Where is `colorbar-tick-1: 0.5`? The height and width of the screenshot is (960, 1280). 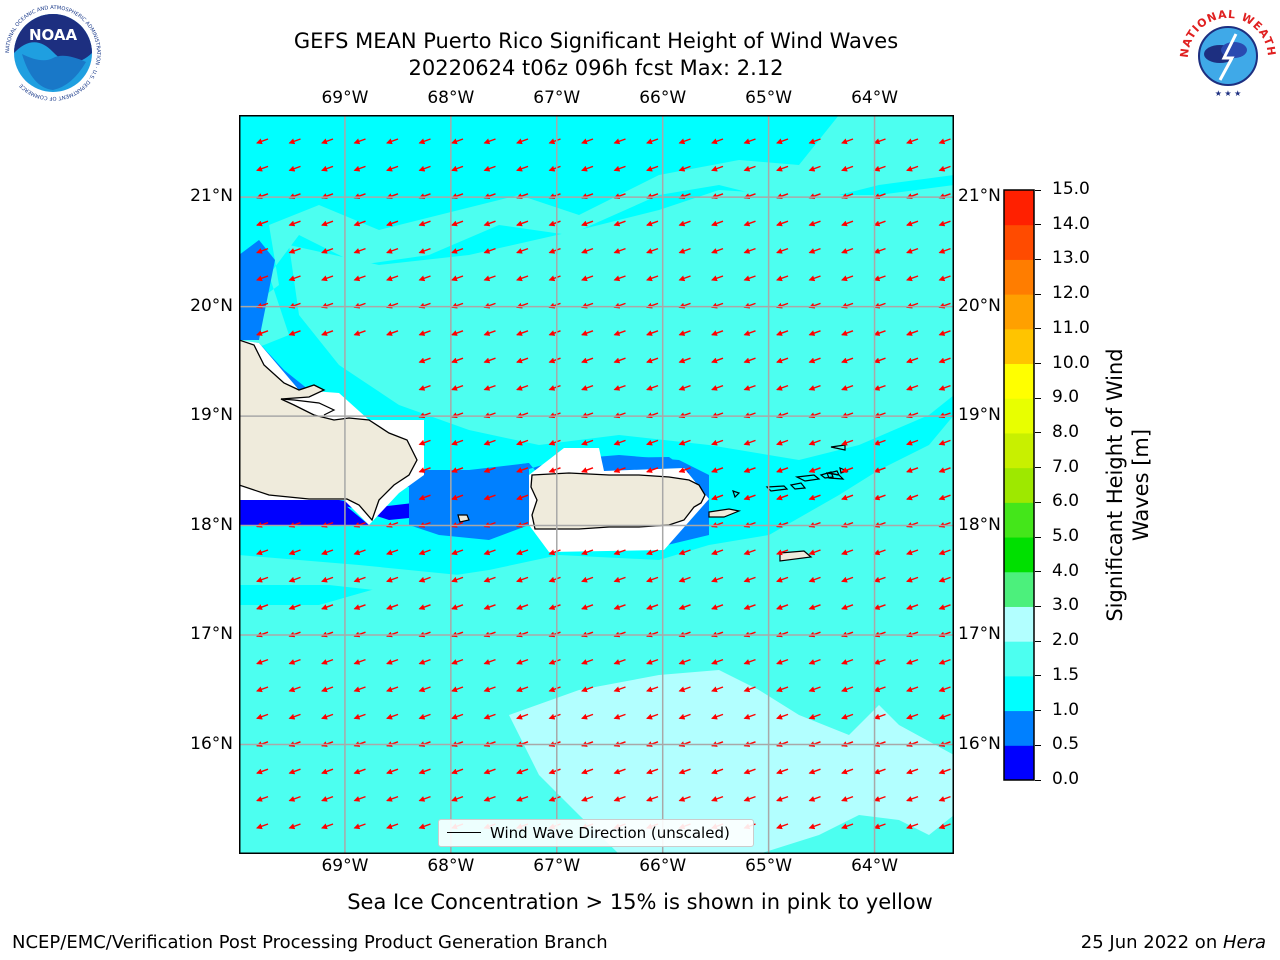 colorbar-tick-1: 0.5 is located at coordinates (1066, 744).